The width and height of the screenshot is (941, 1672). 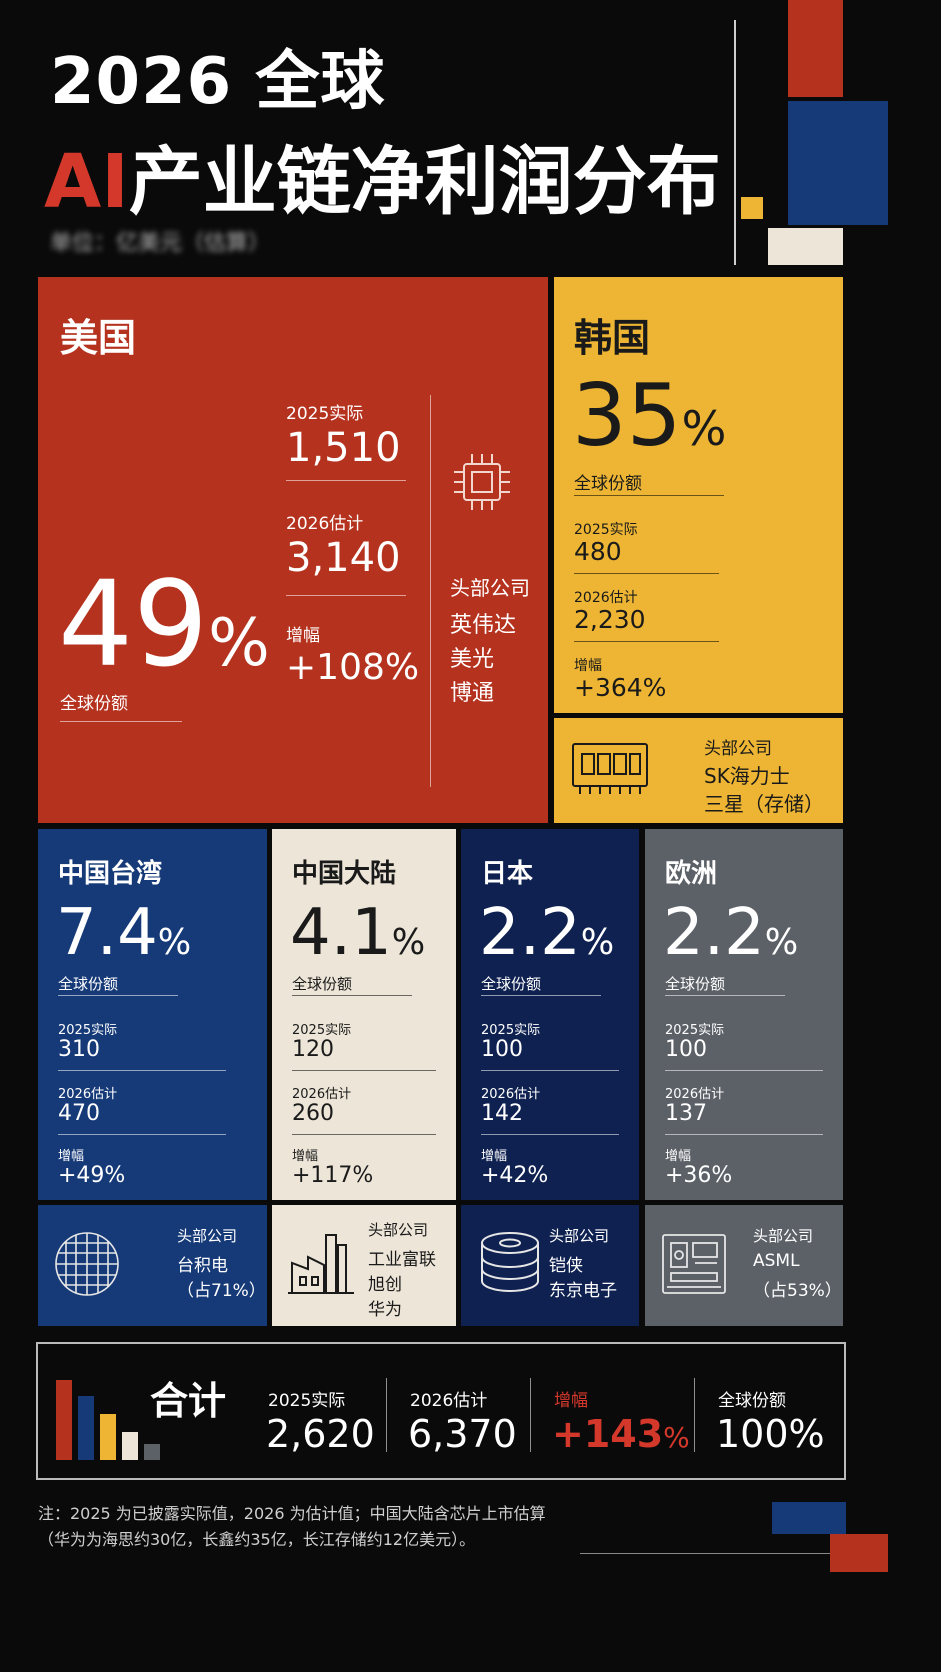 What do you see at coordinates (705, 1553) in the screenshot?
I see `decor-line-bottom` at bounding box center [705, 1553].